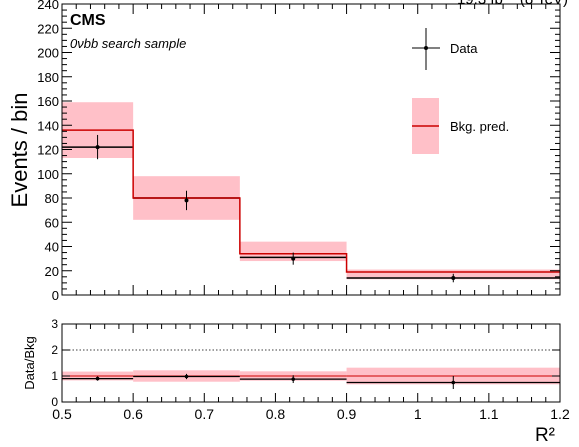 Image resolution: width=579 pixels, height=447 pixels. What do you see at coordinates (48, 174) in the screenshot?
I see `main-ytick-label-5: 100` at bounding box center [48, 174].